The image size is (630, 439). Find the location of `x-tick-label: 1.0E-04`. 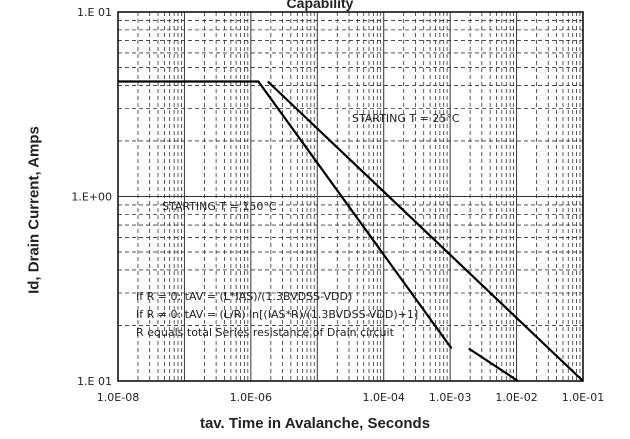

x-tick-label: 1.0E-04 is located at coordinates (384, 397).